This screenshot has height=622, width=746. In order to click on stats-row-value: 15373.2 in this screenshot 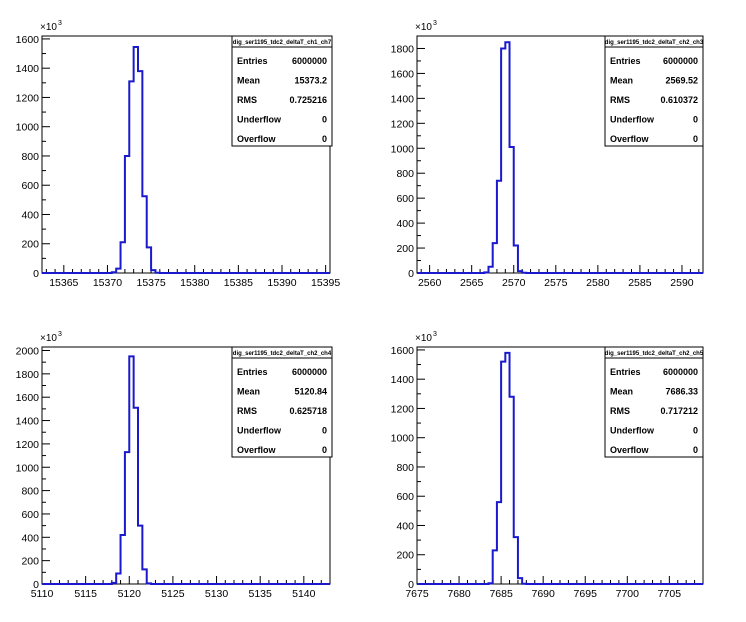, I will do `click(310, 81)`.